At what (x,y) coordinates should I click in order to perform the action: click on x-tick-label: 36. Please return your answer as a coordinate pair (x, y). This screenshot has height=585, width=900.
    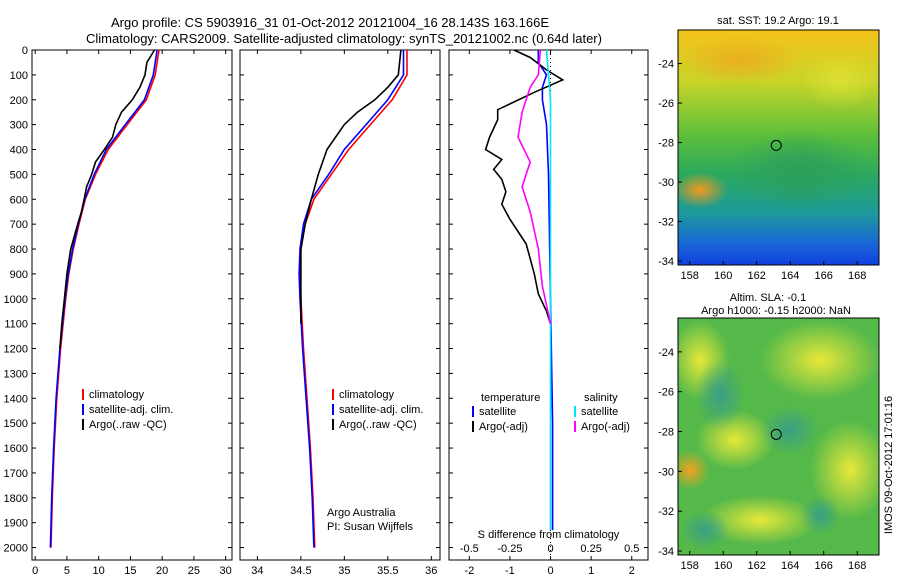
    Looking at the image, I should click on (431, 571).